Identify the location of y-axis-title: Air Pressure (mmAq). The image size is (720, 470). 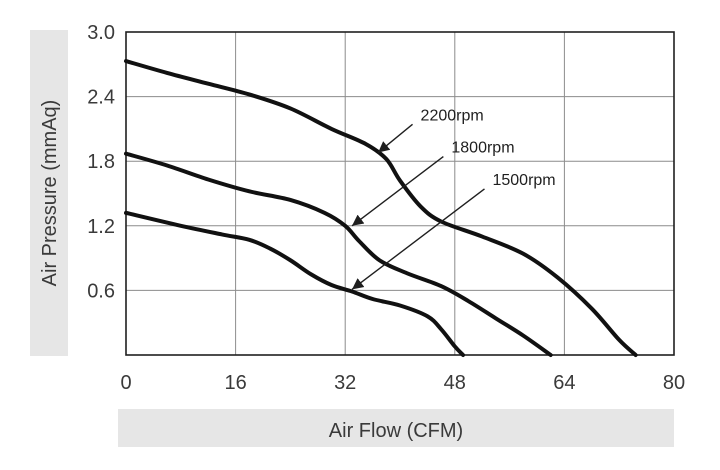
(50, 193).